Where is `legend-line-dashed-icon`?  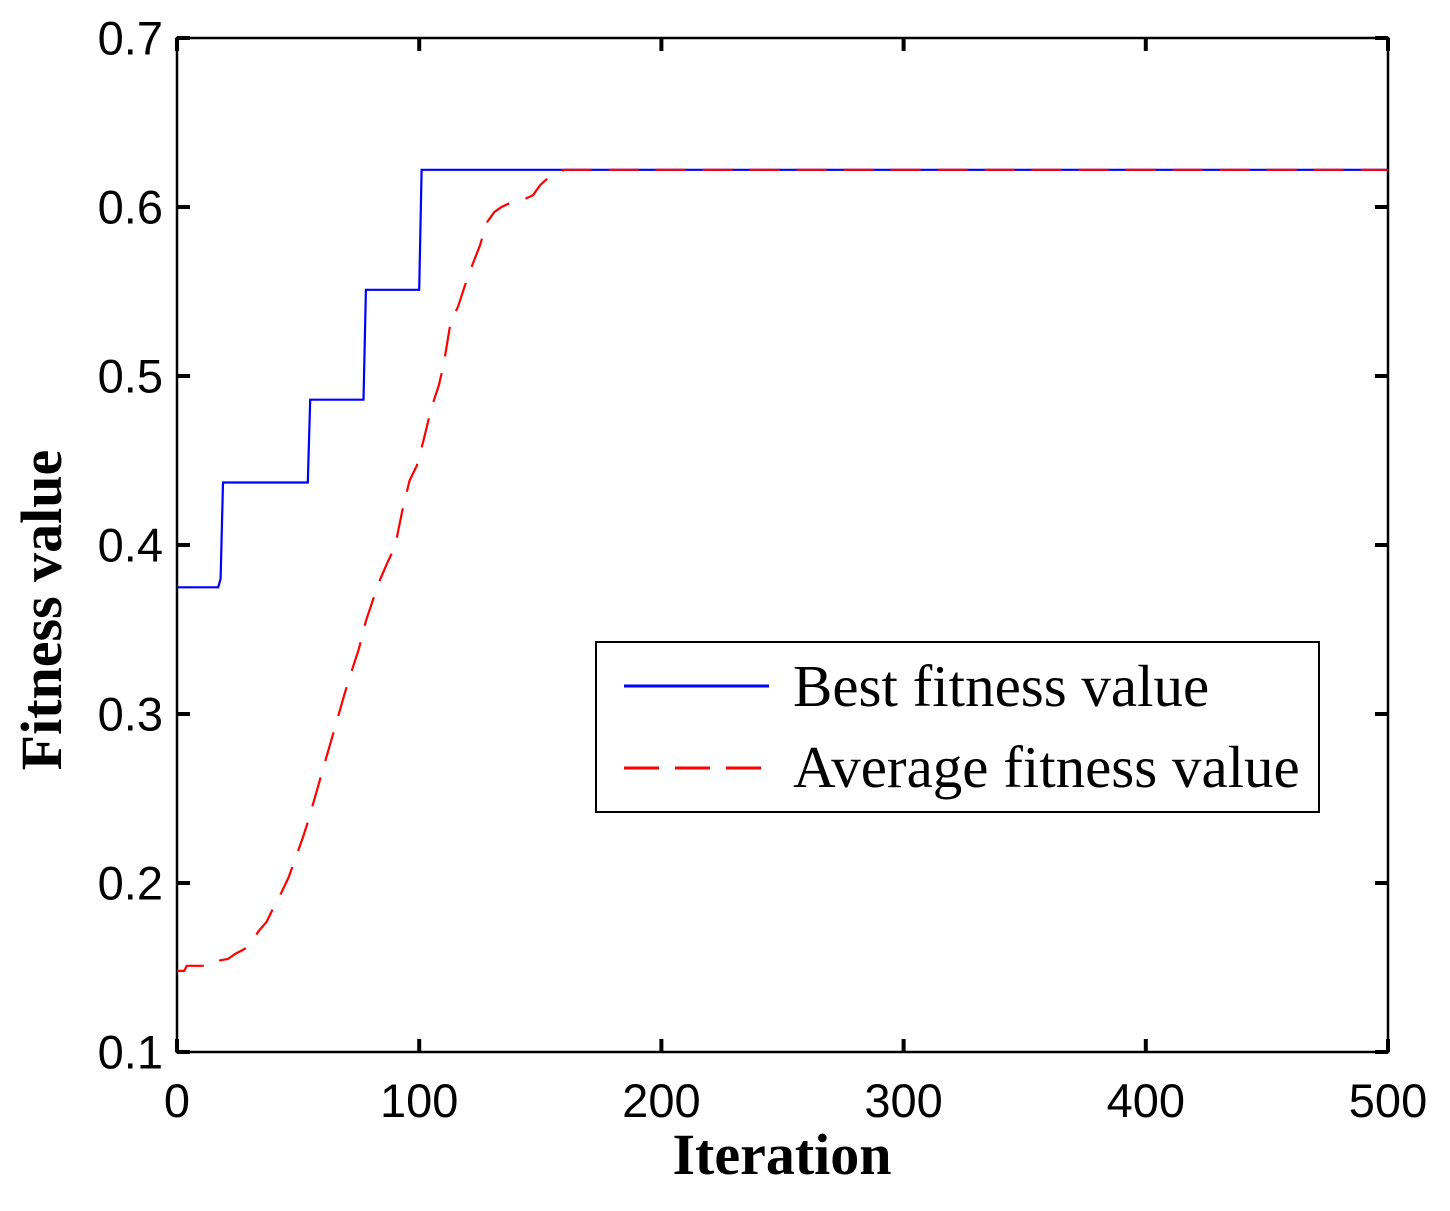 legend-line-dashed-icon is located at coordinates (696, 768).